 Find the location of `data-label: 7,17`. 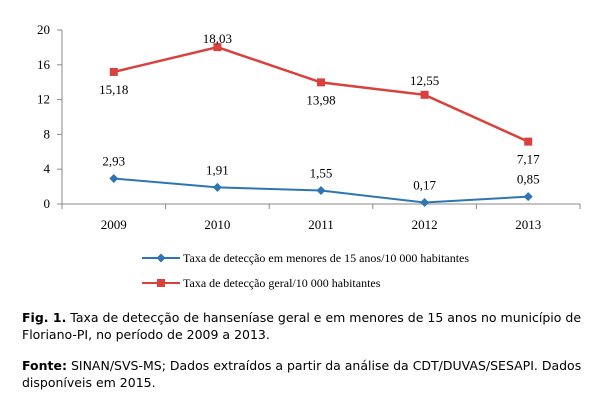

data-label: 7,17 is located at coordinates (528, 159).